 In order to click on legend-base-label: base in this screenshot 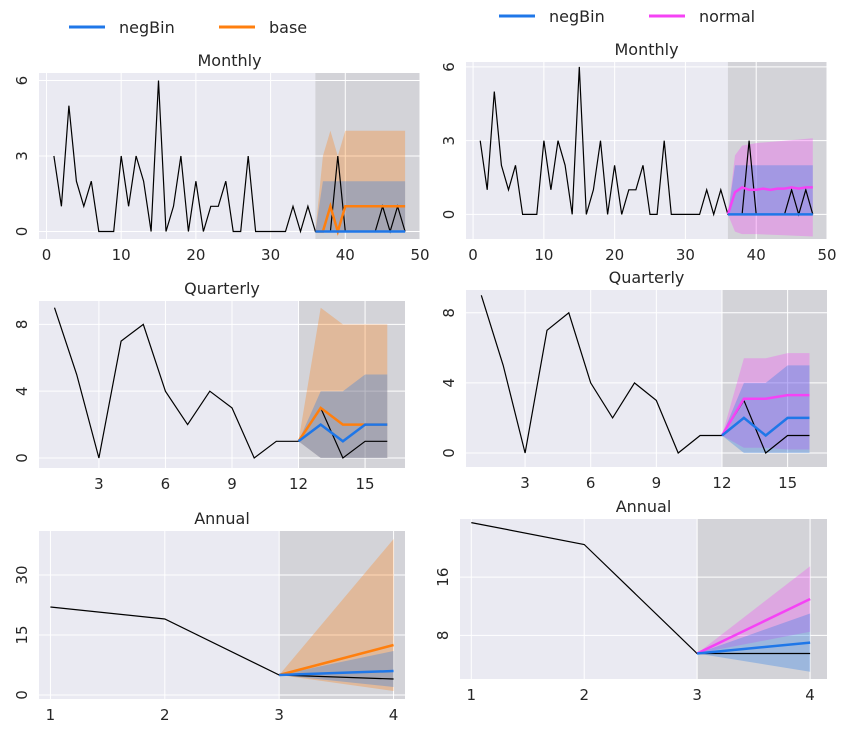, I will do `click(288, 27)`.